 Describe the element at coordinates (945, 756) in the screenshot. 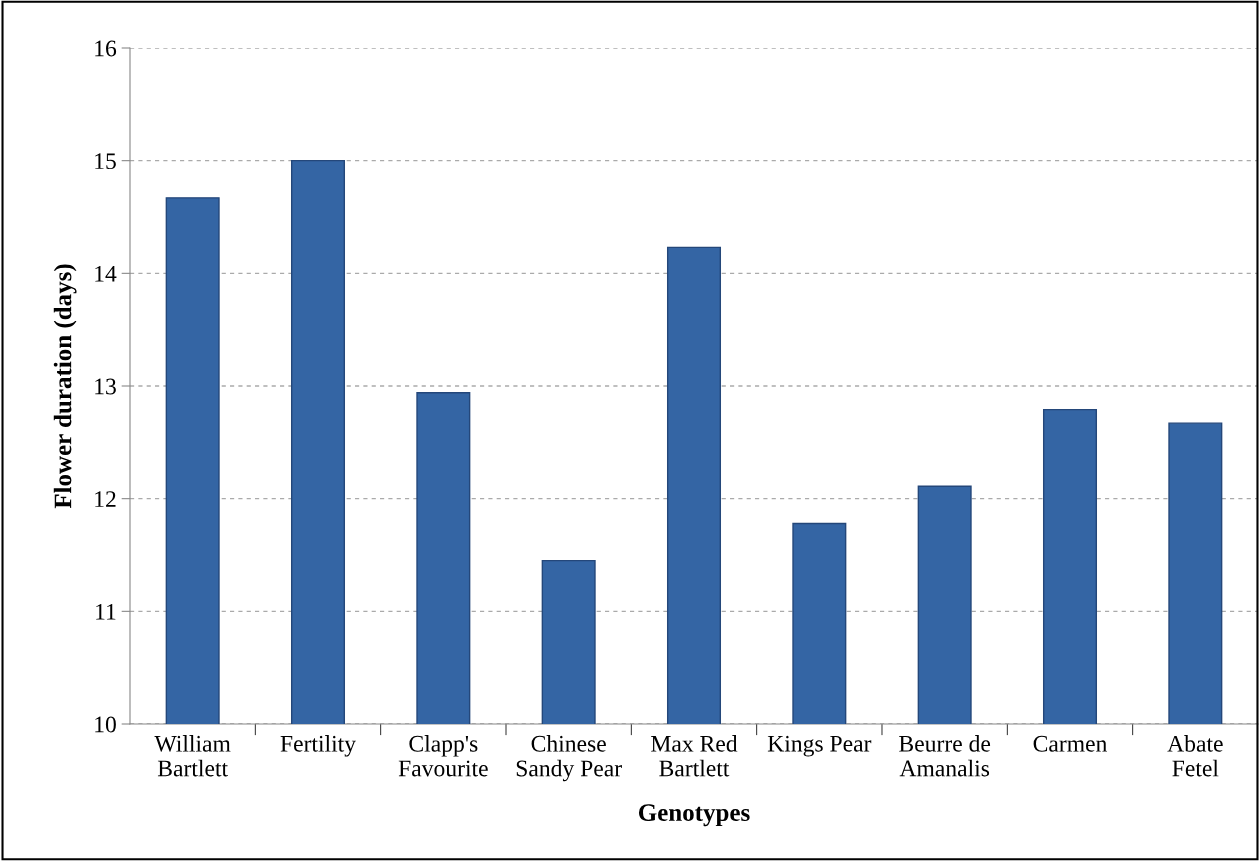

I see `x-tick-label: Beurre de Amanalis` at that location.